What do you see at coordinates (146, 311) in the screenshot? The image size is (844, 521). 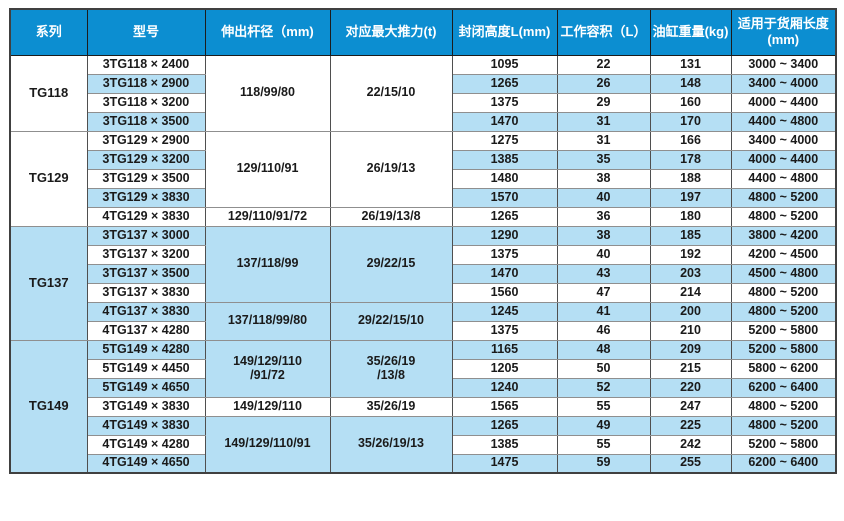 I see `model-cell: 4TG137 × 3830` at bounding box center [146, 311].